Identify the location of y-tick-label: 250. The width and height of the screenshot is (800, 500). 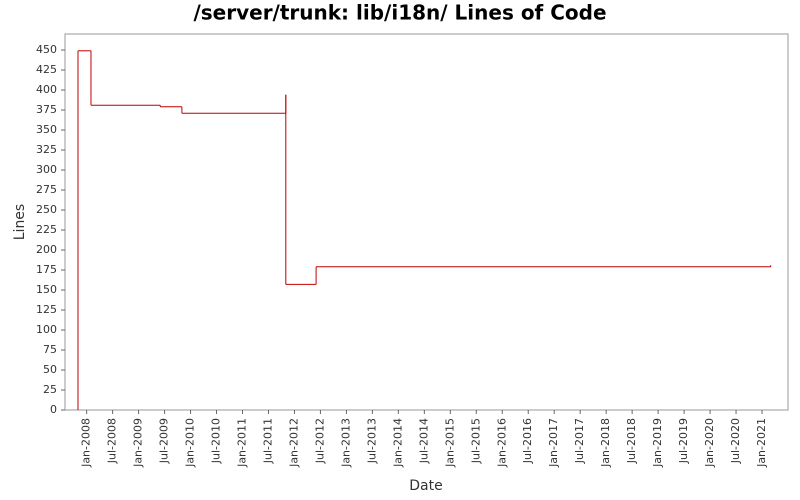
(46, 209).